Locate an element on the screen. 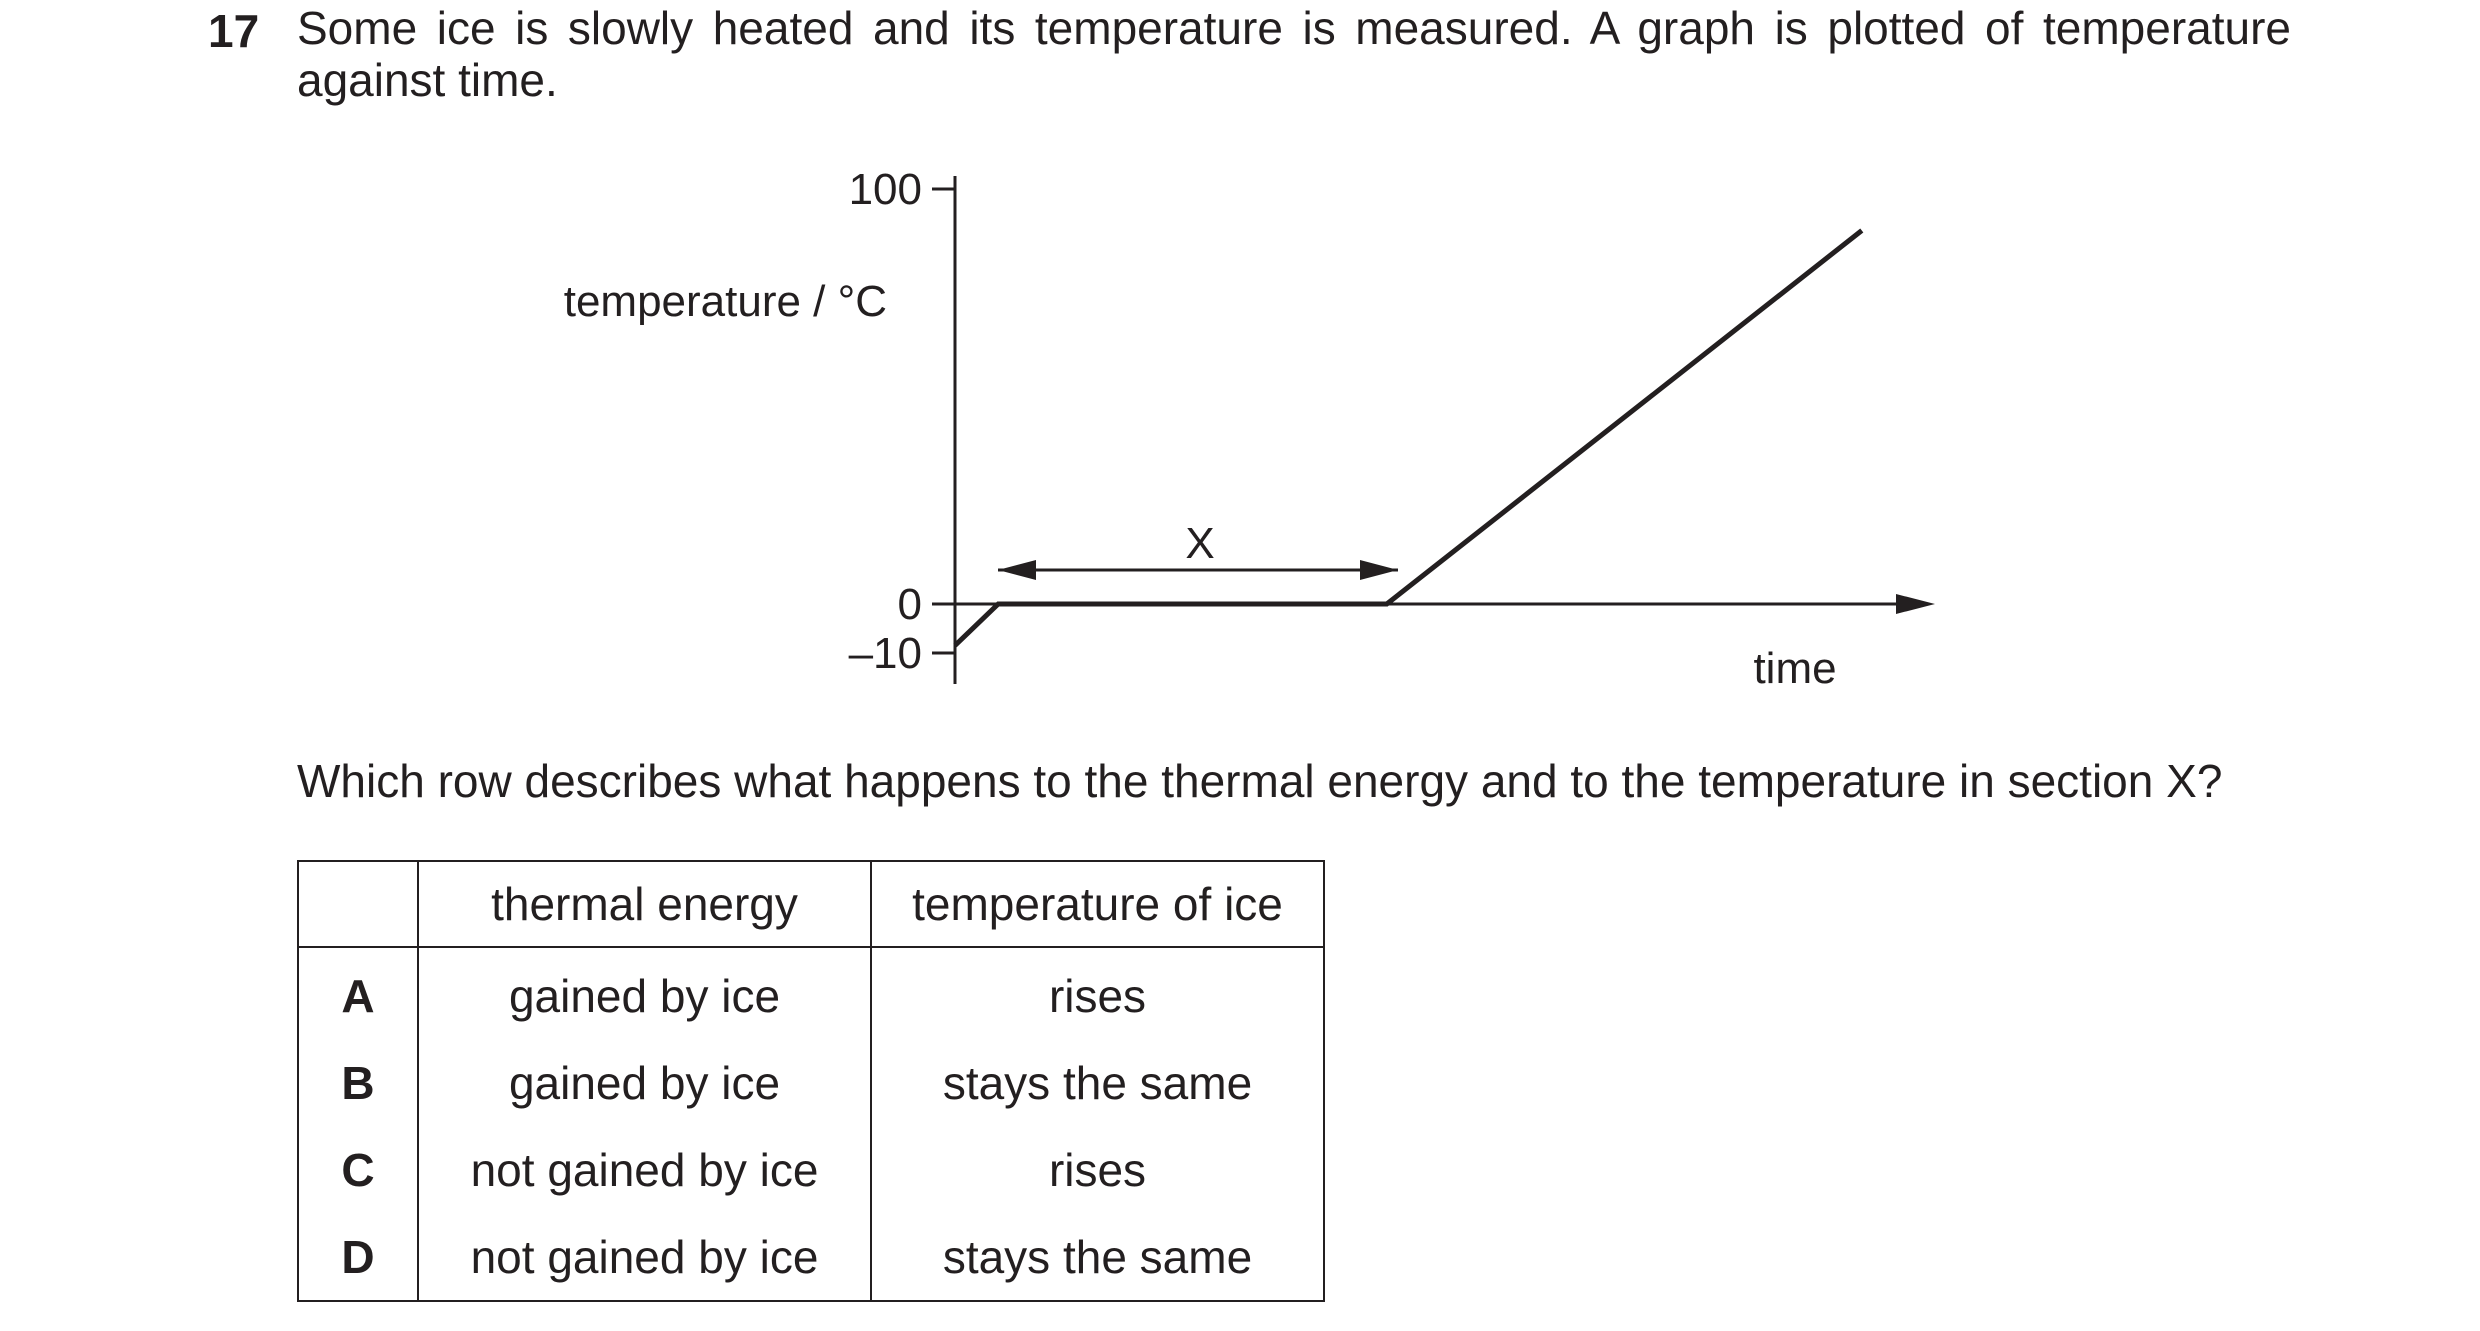  table-row: A gained by ice rises is located at coordinates (811, 993).